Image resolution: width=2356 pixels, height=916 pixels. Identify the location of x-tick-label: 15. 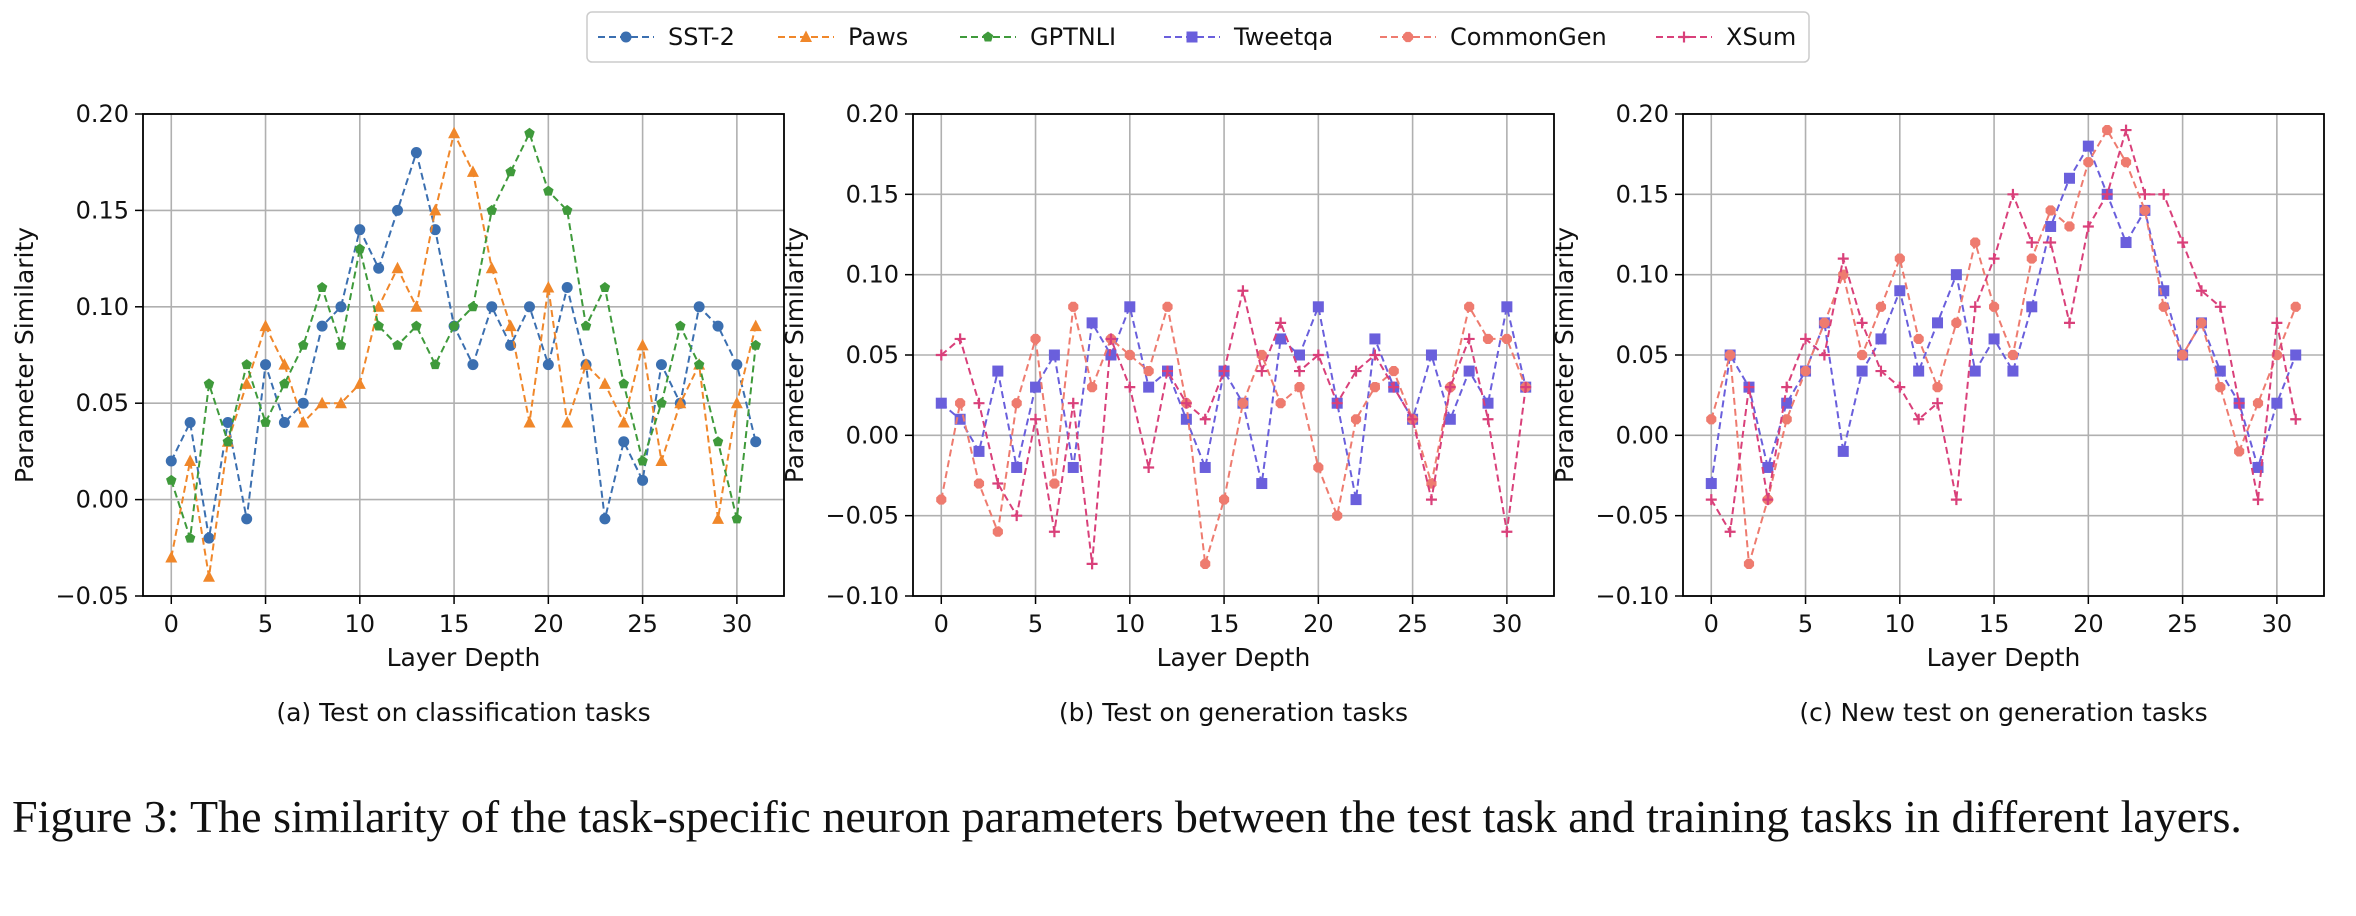
(1994, 624).